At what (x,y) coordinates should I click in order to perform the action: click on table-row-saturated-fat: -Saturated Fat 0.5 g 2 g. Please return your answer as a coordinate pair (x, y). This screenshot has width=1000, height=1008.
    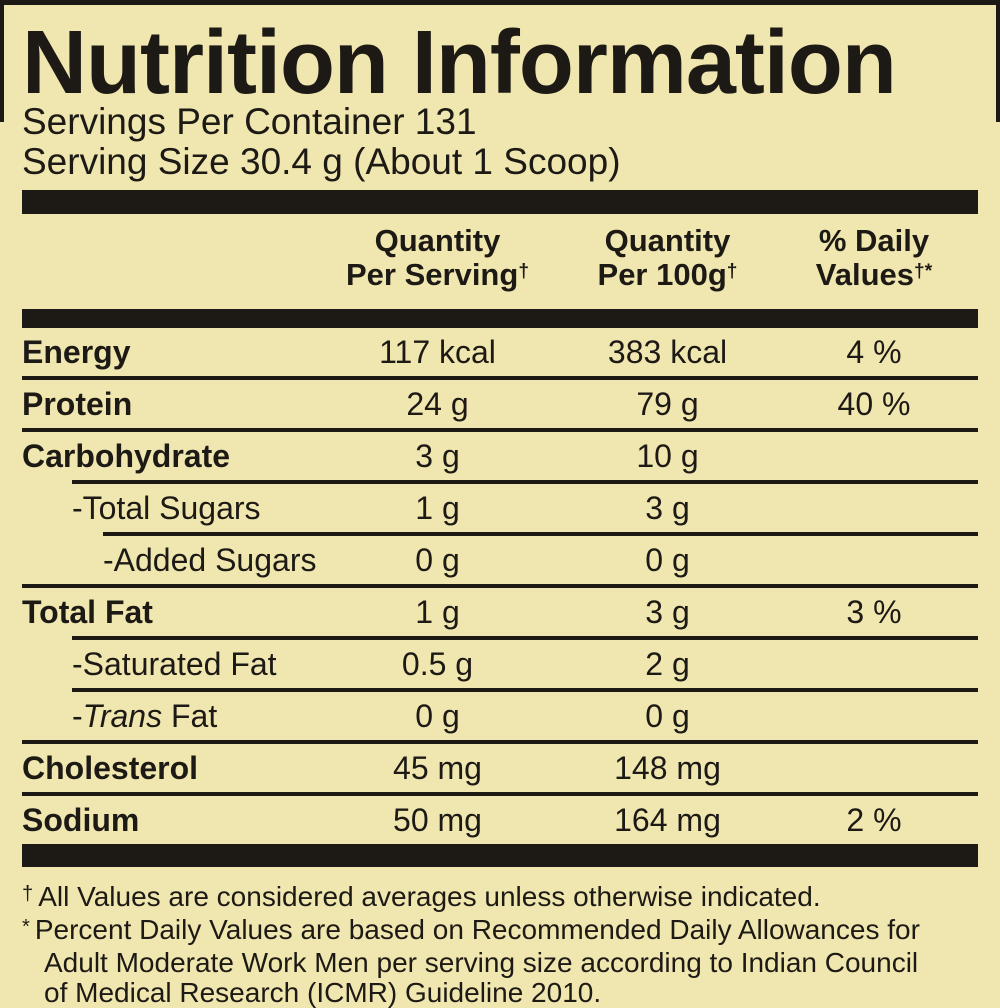
    Looking at the image, I should click on (500, 664).